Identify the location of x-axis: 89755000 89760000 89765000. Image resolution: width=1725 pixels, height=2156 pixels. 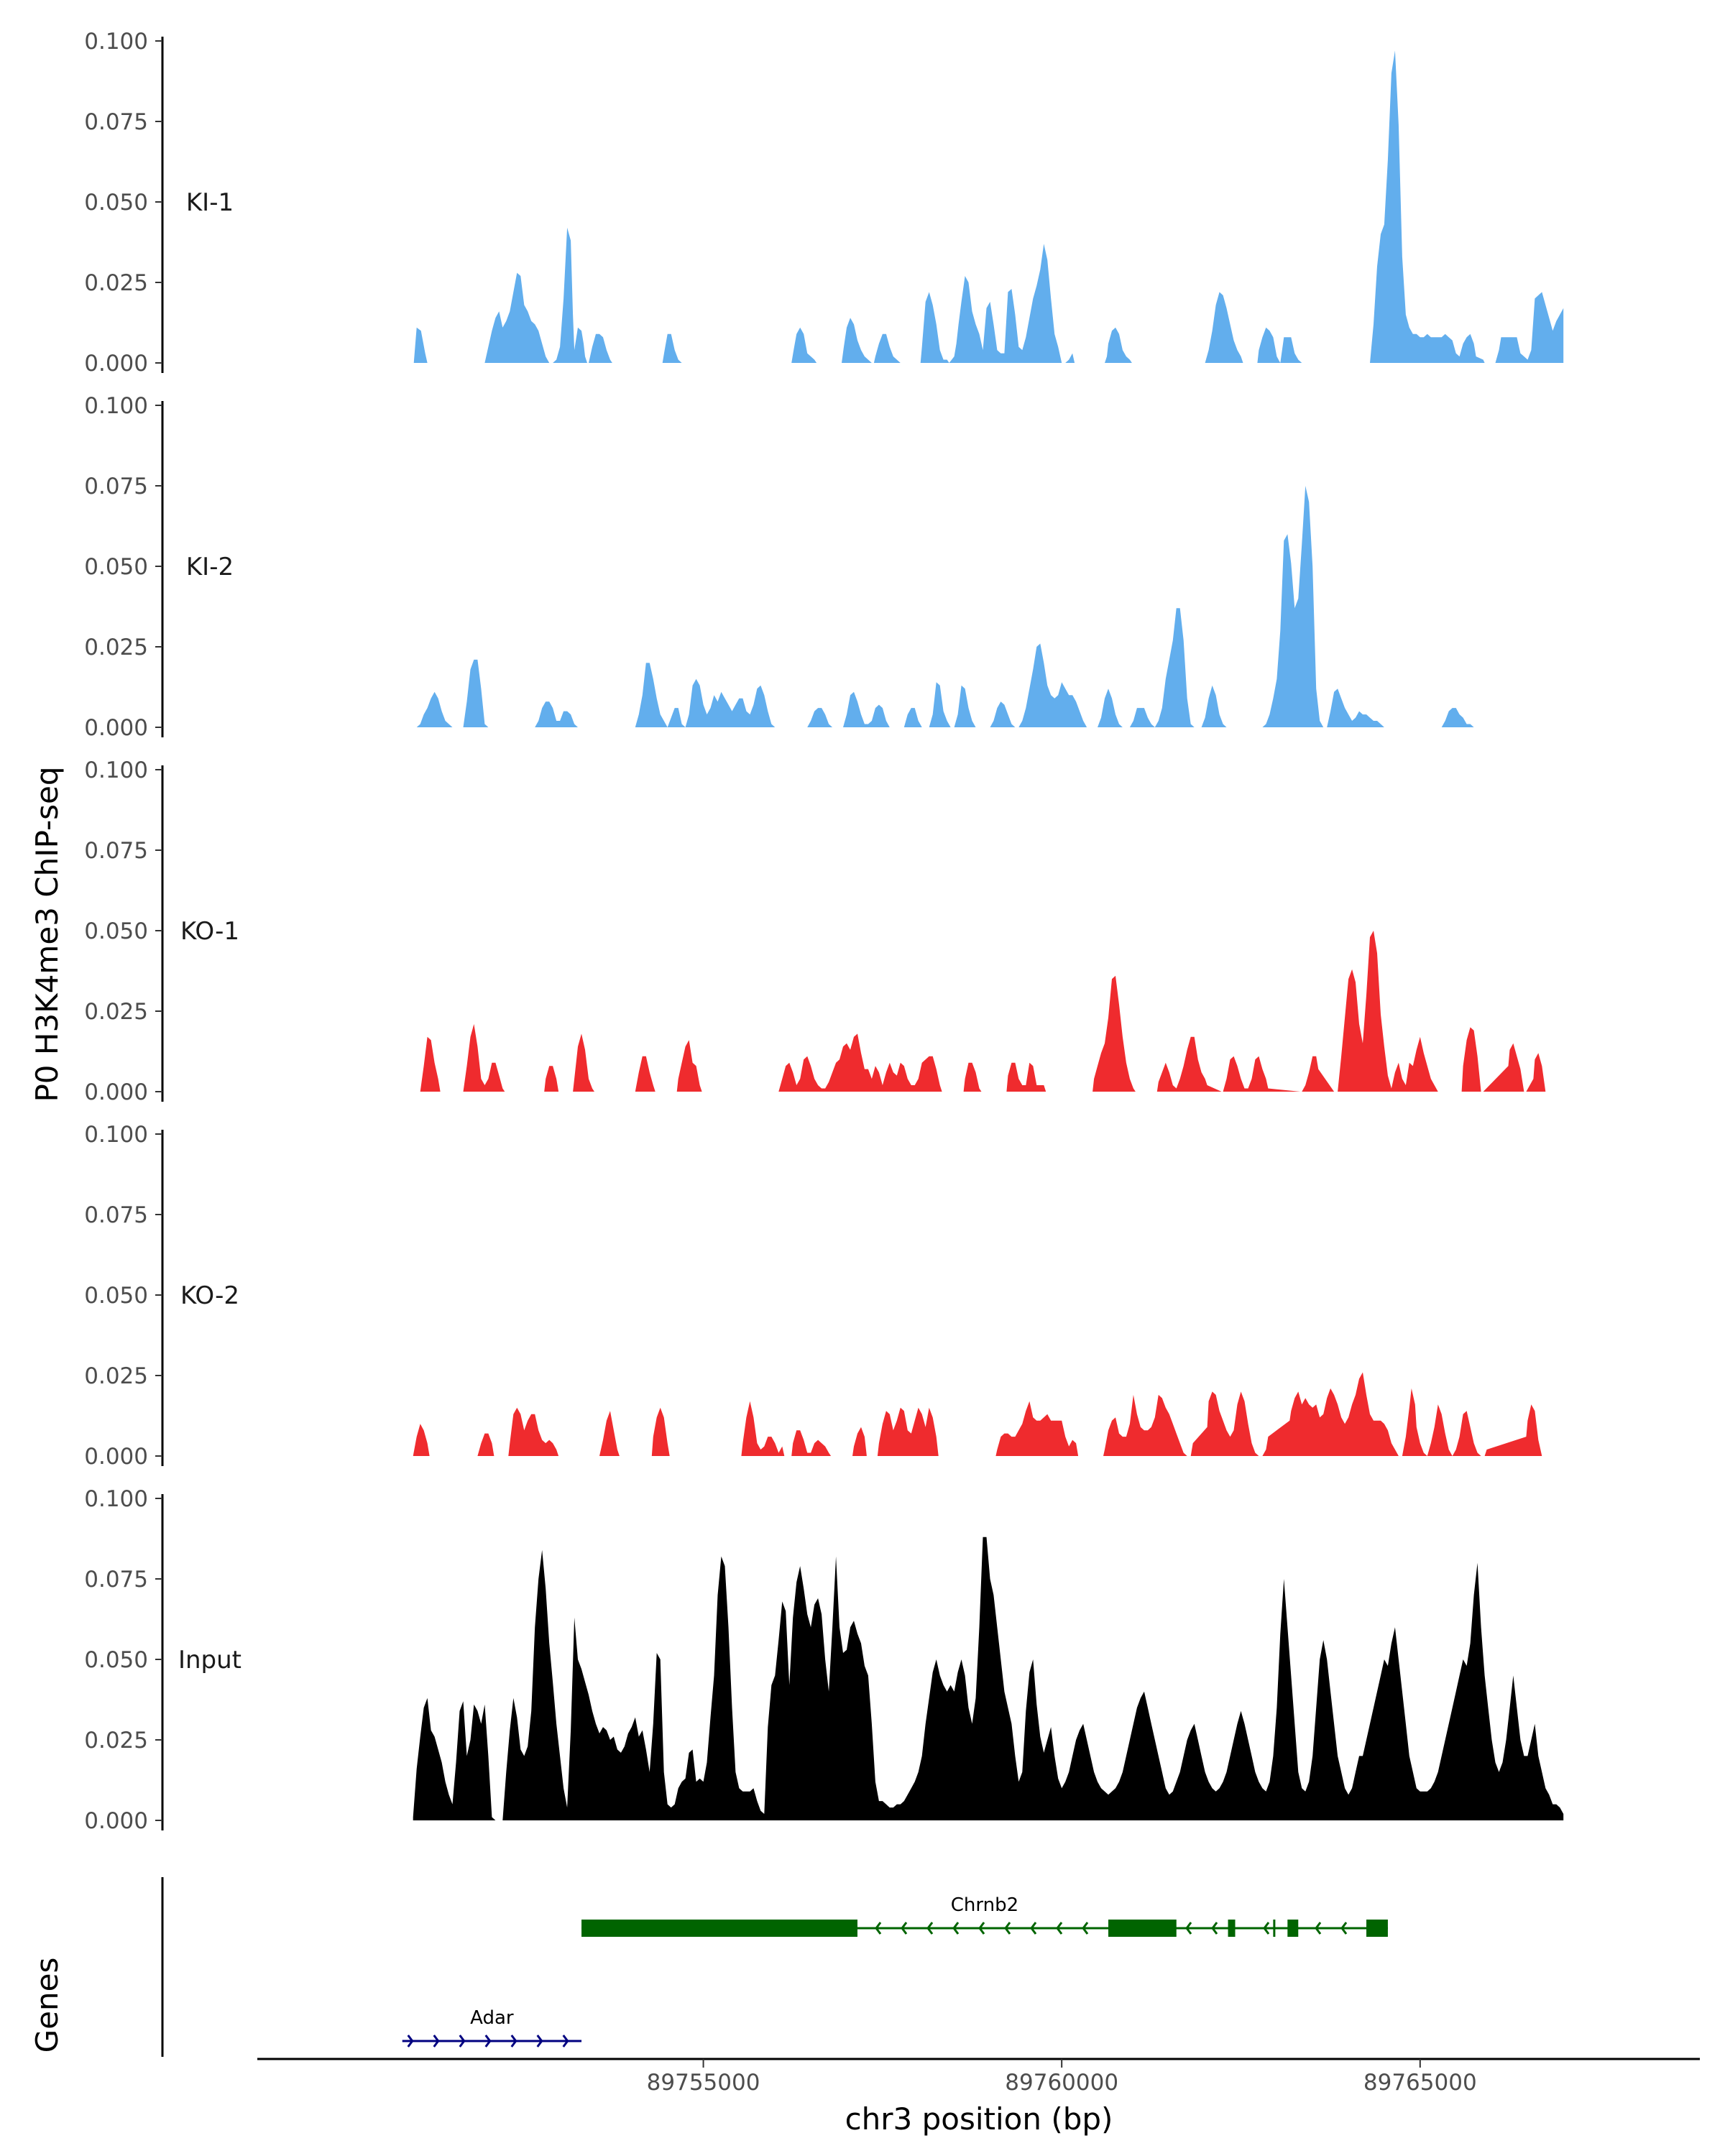
(978, 2077).